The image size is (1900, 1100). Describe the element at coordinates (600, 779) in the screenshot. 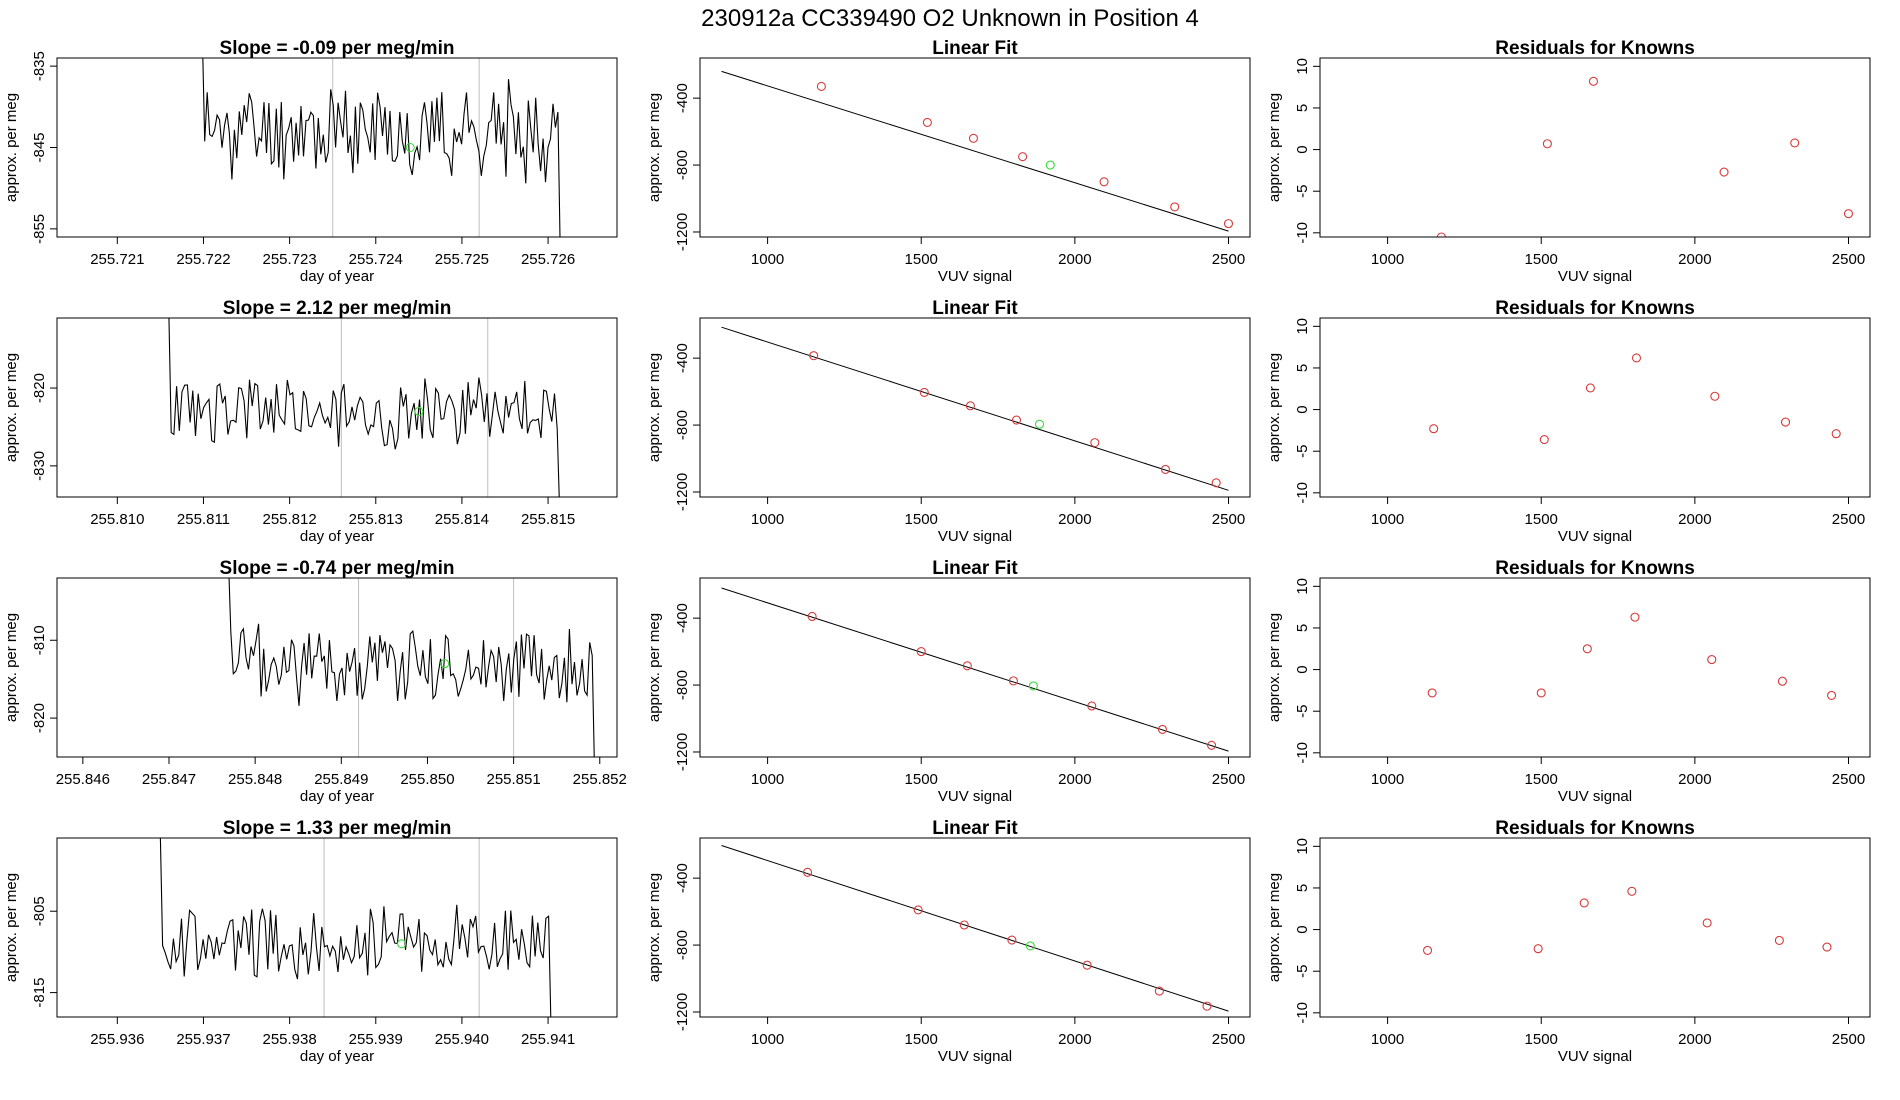

I see `x-tick-label: 255.852` at that location.